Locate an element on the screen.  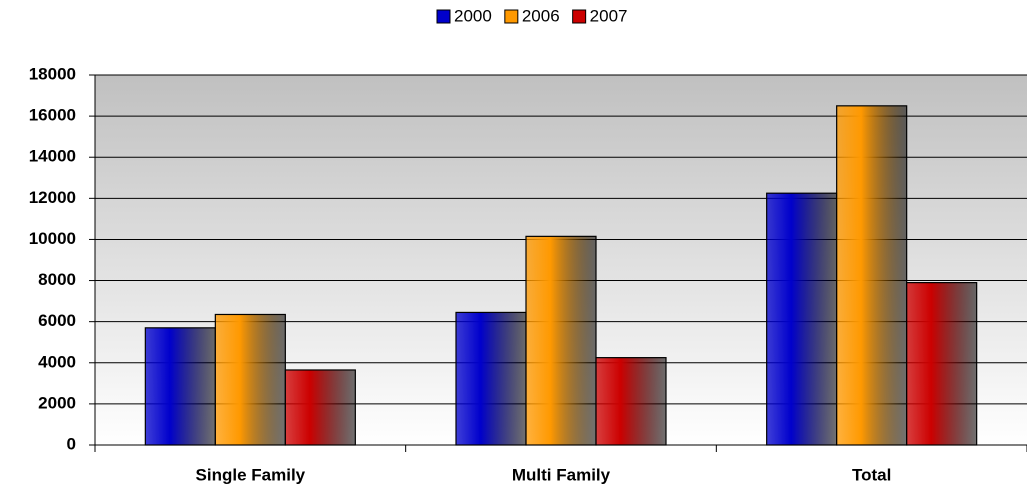
y-tick-label: 14000 is located at coordinates (52, 156).